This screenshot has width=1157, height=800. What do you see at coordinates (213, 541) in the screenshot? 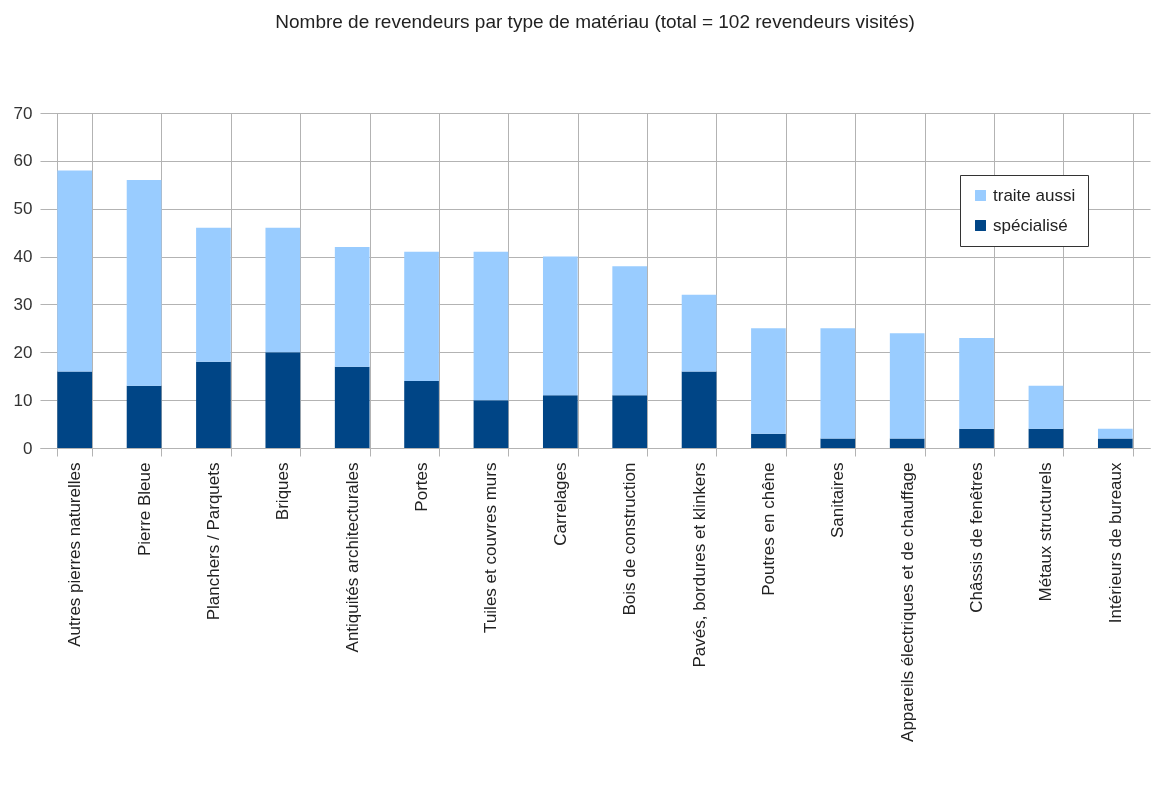
I see `x-tick-label: Planchers / Parquets` at bounding box center [213, 541].